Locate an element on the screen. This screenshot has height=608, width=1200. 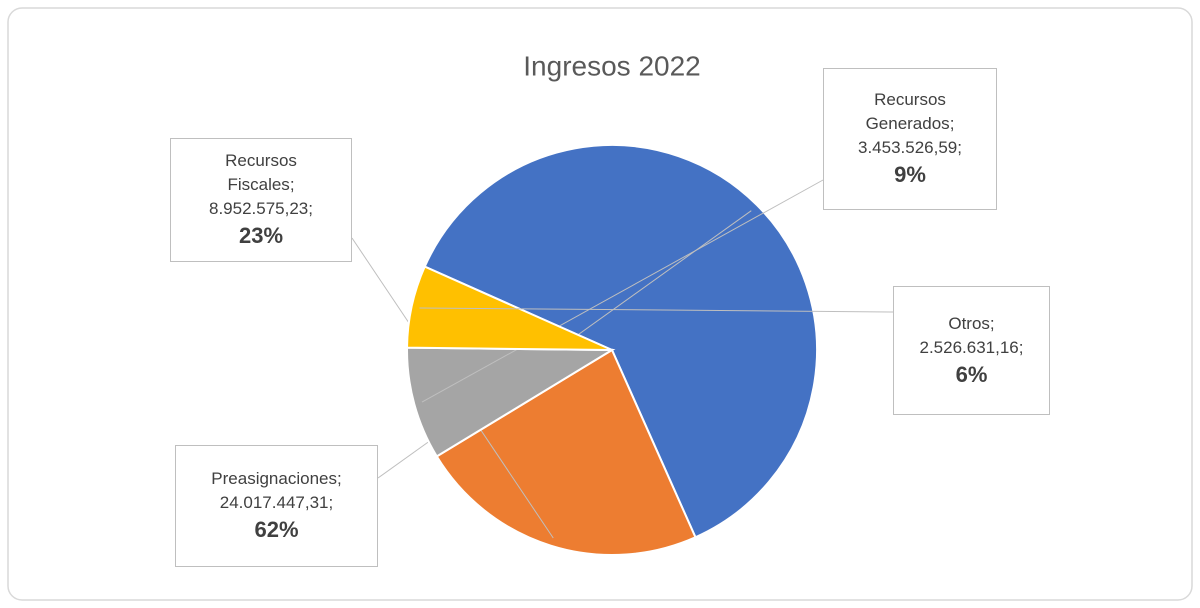
category-name: Recursos Fiscales is located at coordinates (261, 172).